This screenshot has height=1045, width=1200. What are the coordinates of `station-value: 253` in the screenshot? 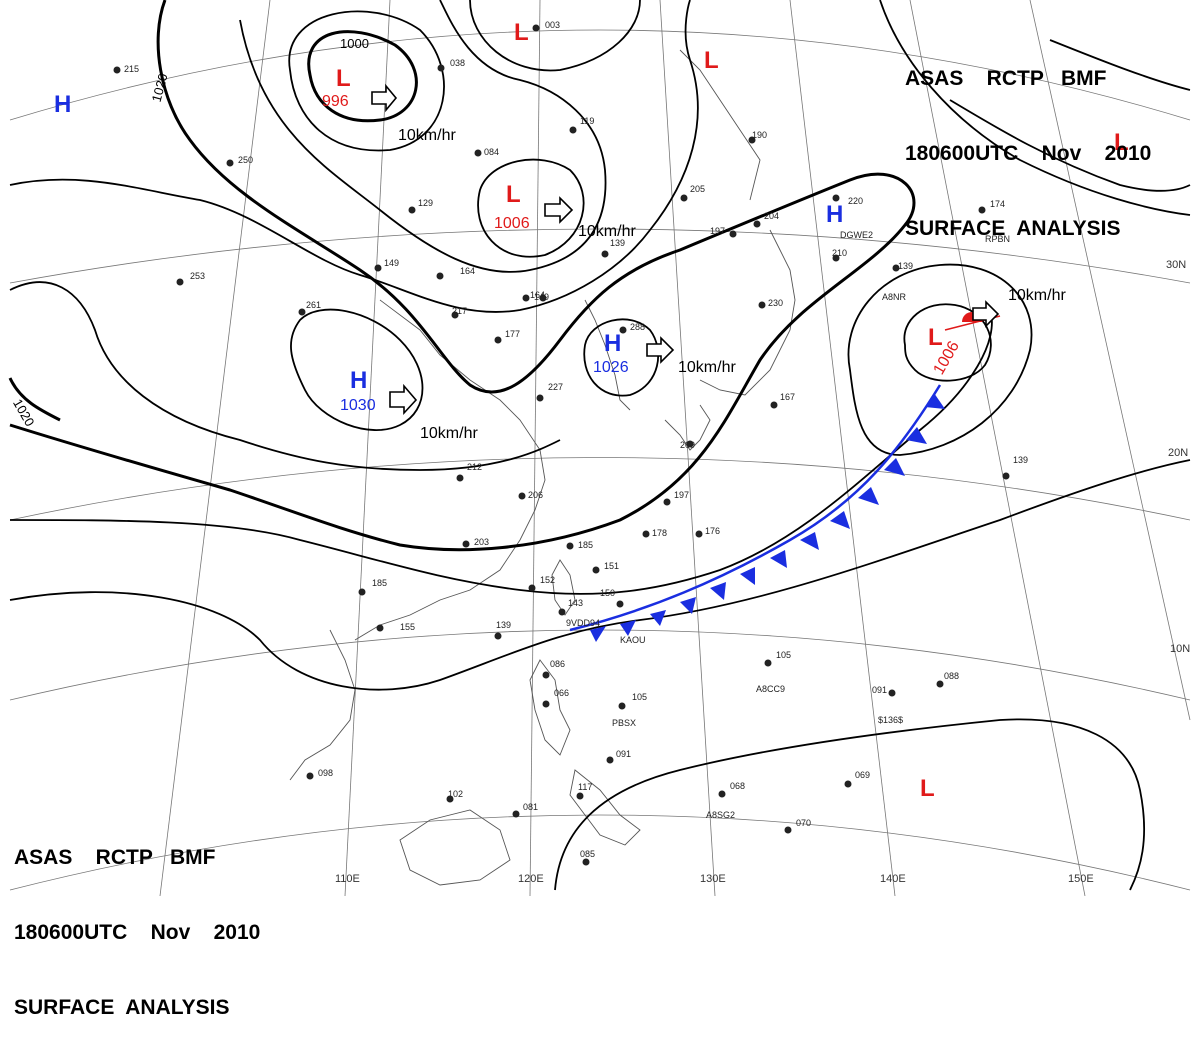 It's located at (197, 276).